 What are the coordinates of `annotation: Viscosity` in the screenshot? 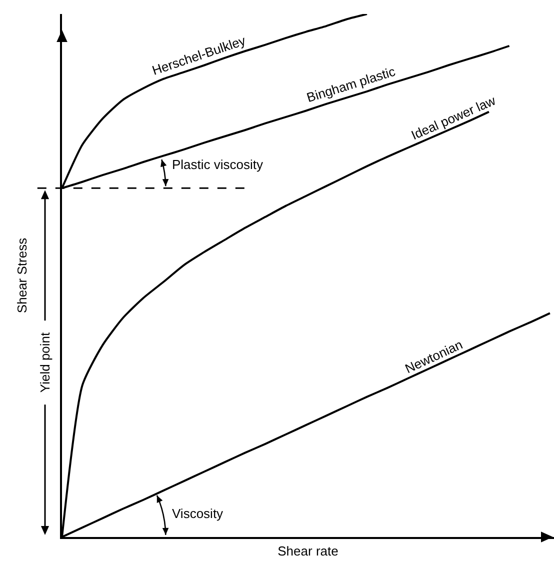 It's located at (198, 513).